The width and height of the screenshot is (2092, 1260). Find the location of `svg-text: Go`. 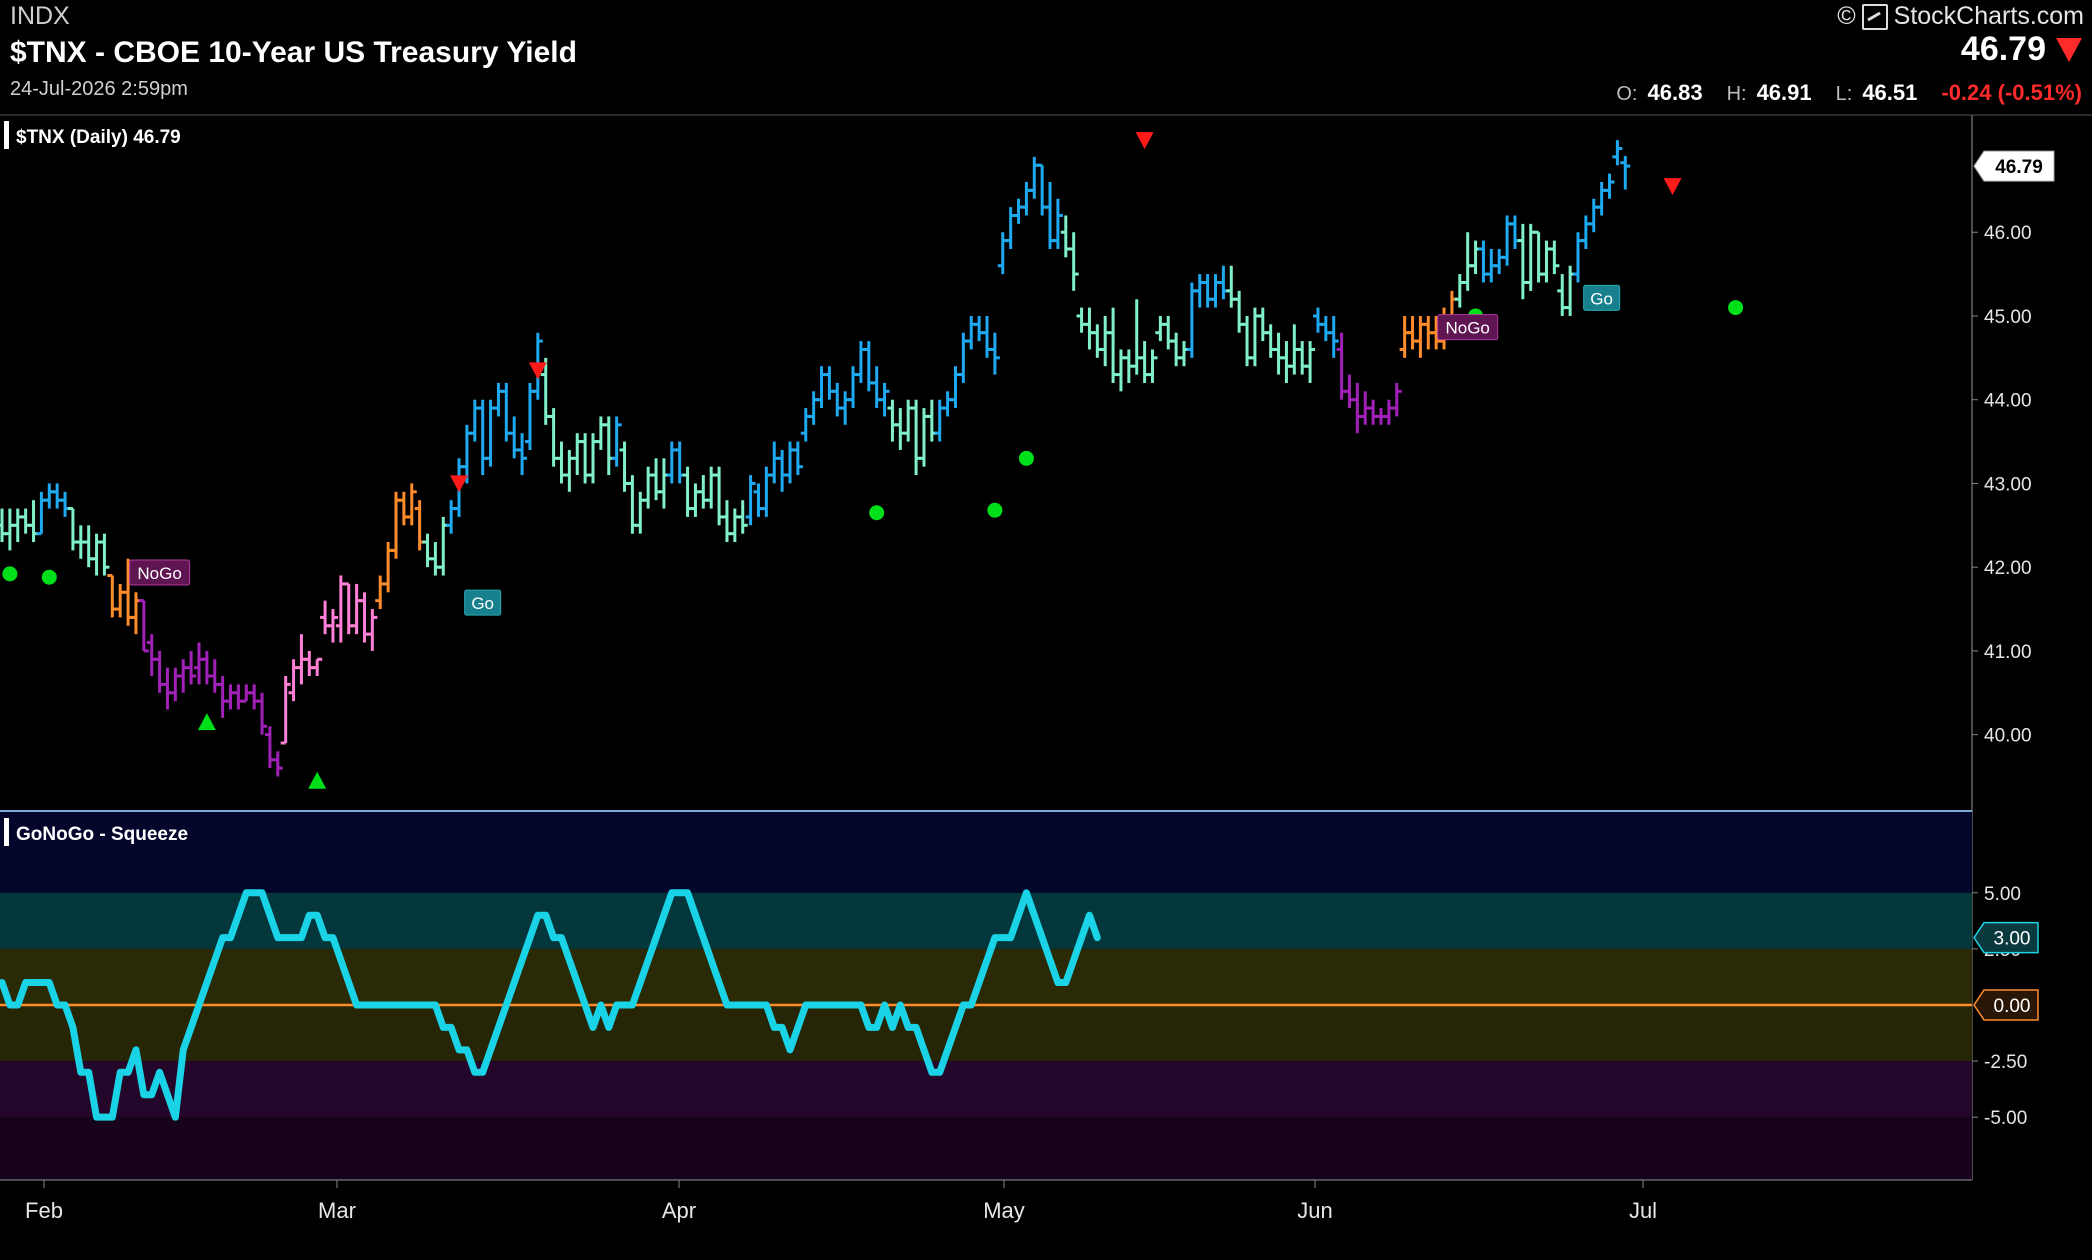

svg-text: Go is located at coordinates (482, 603).